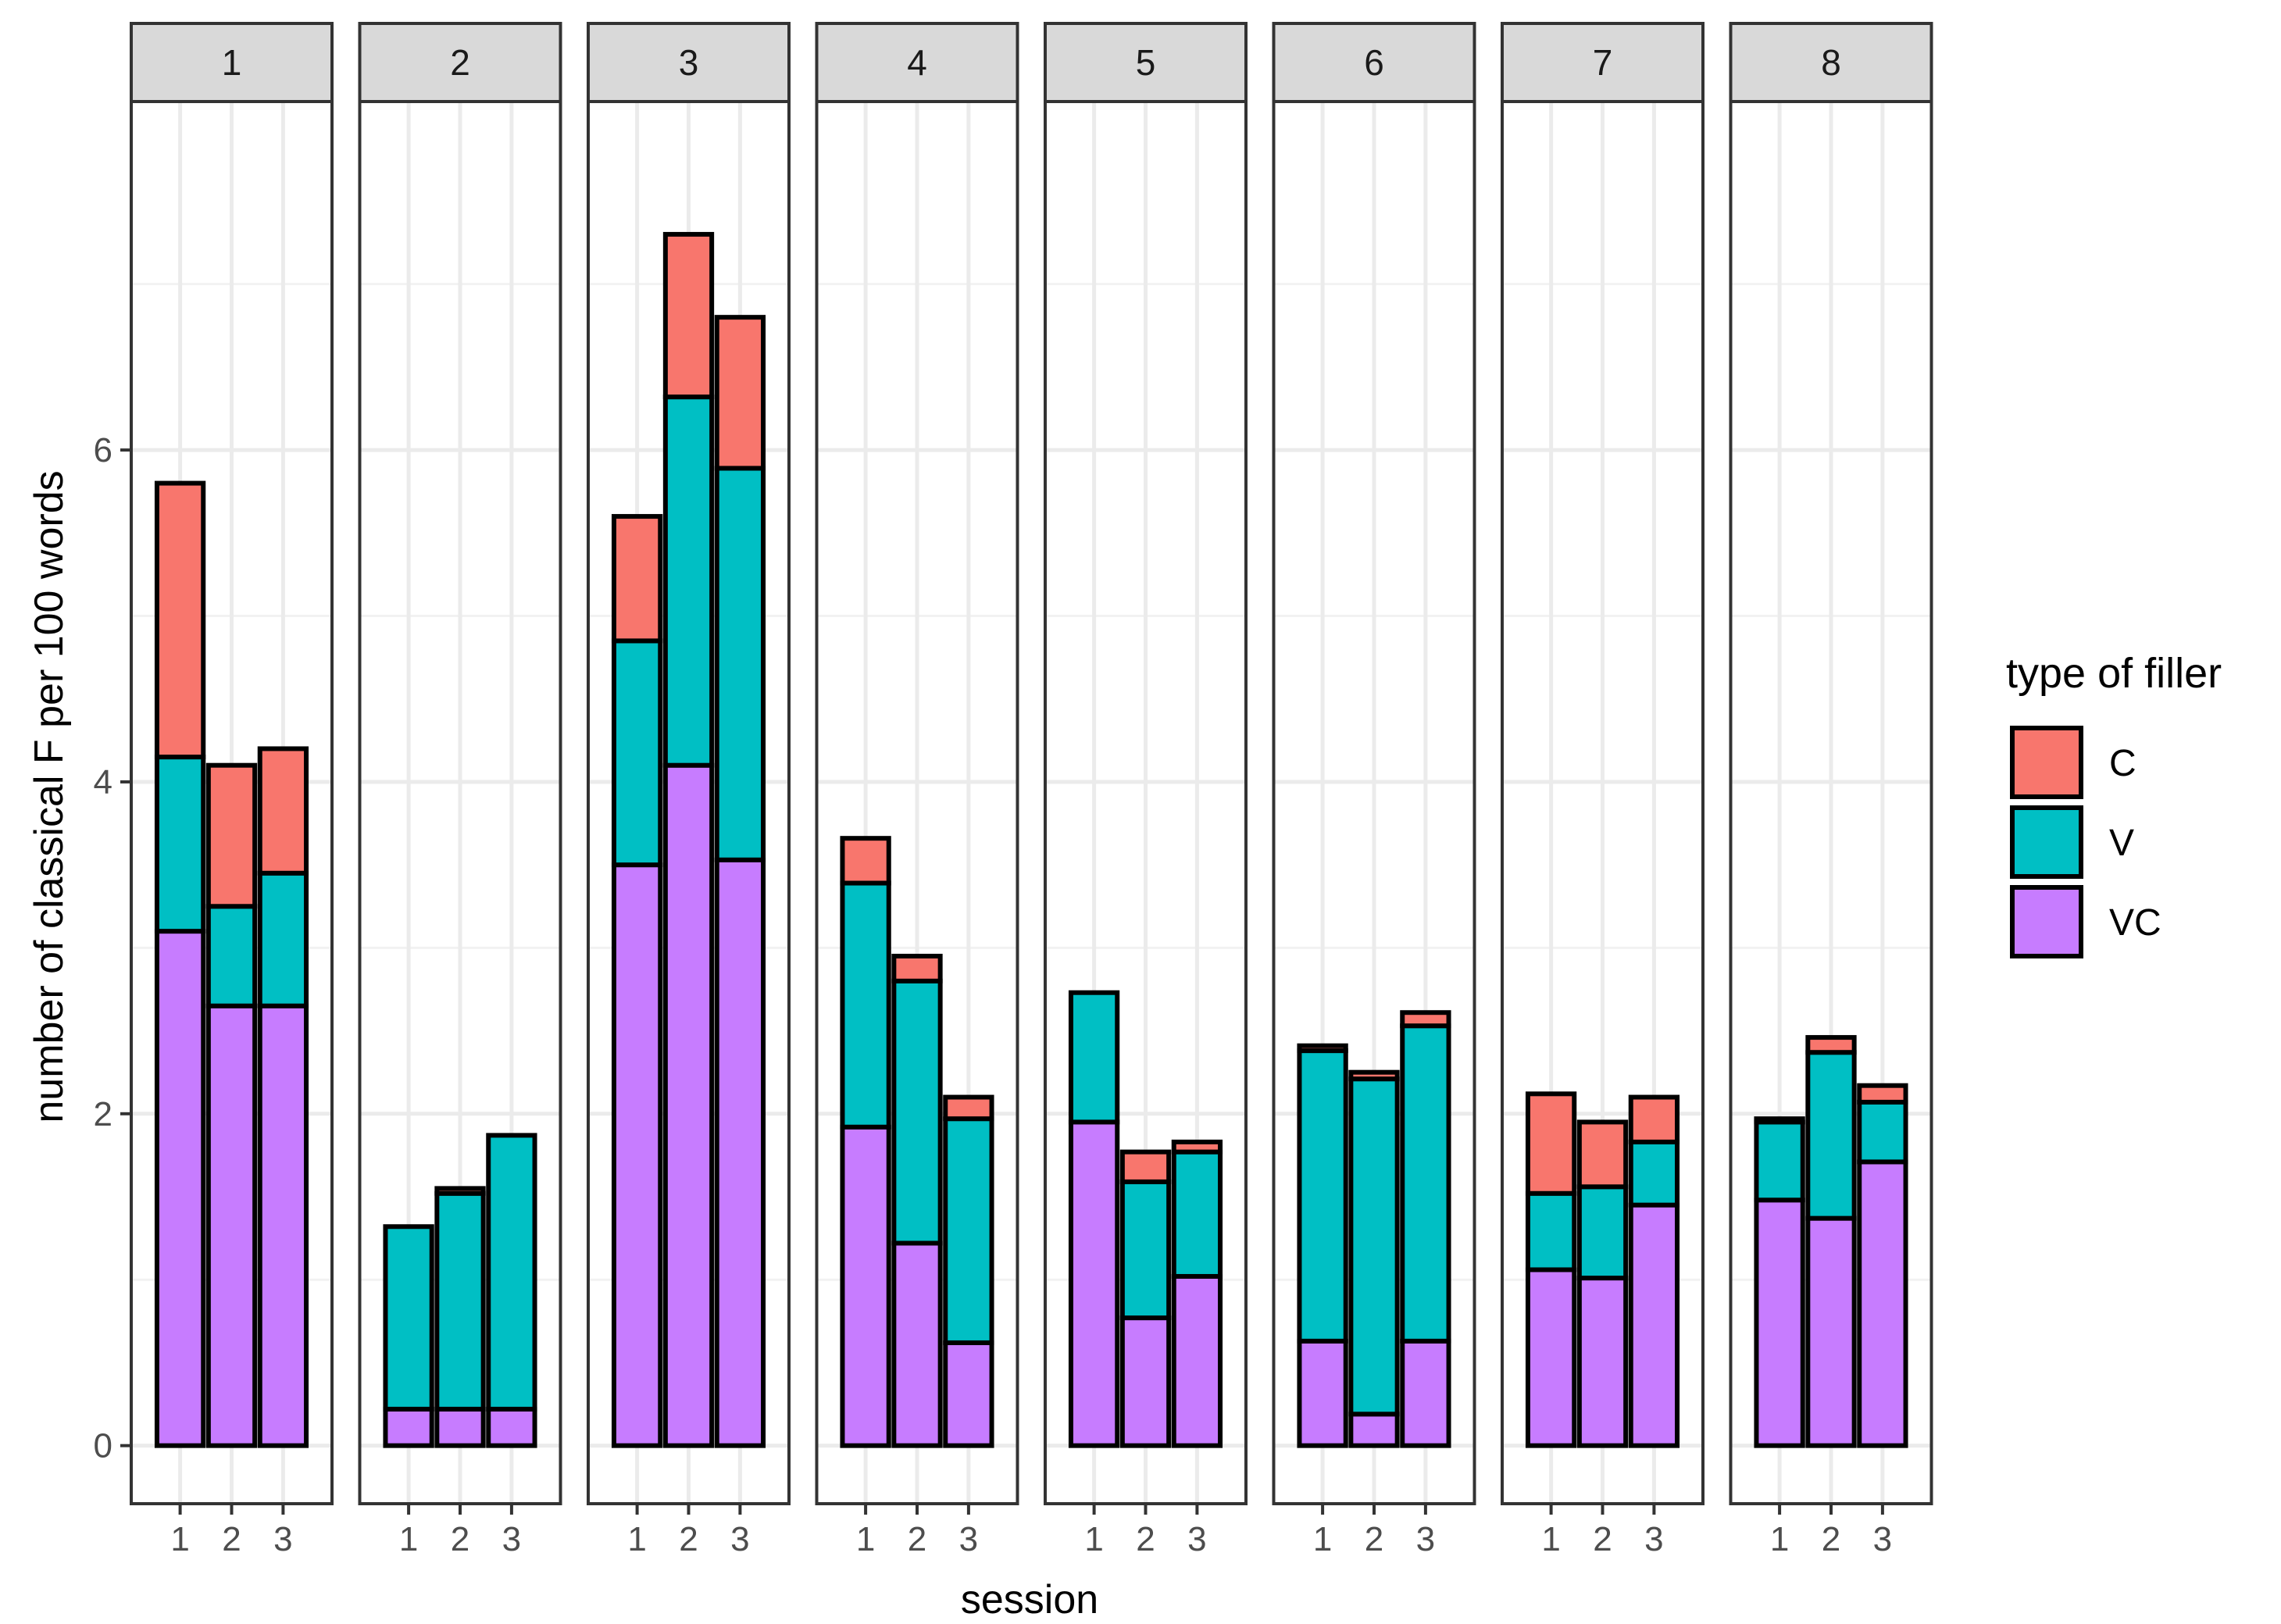 Image resolution: width=2281 pixels, height=1624 pixels. Describe the element at coordinates (2046, 762) in the screenshot. I see `legend-key-c` at that location.